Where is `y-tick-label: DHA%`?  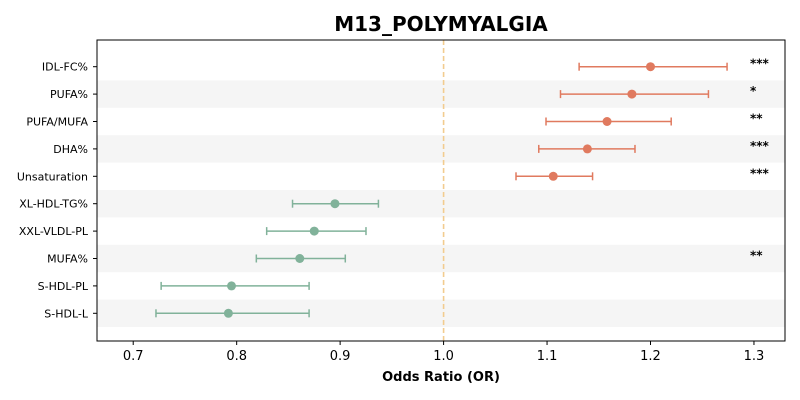 y-tick-label: DHA% is located at coordinates (70, 149).